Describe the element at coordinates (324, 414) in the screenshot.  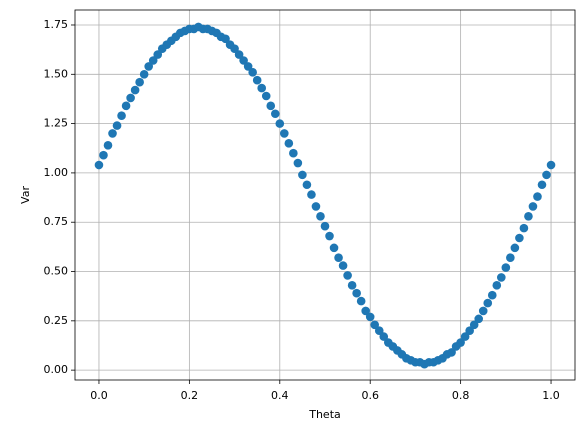
I see `x-axis-label: Theta` at that location.